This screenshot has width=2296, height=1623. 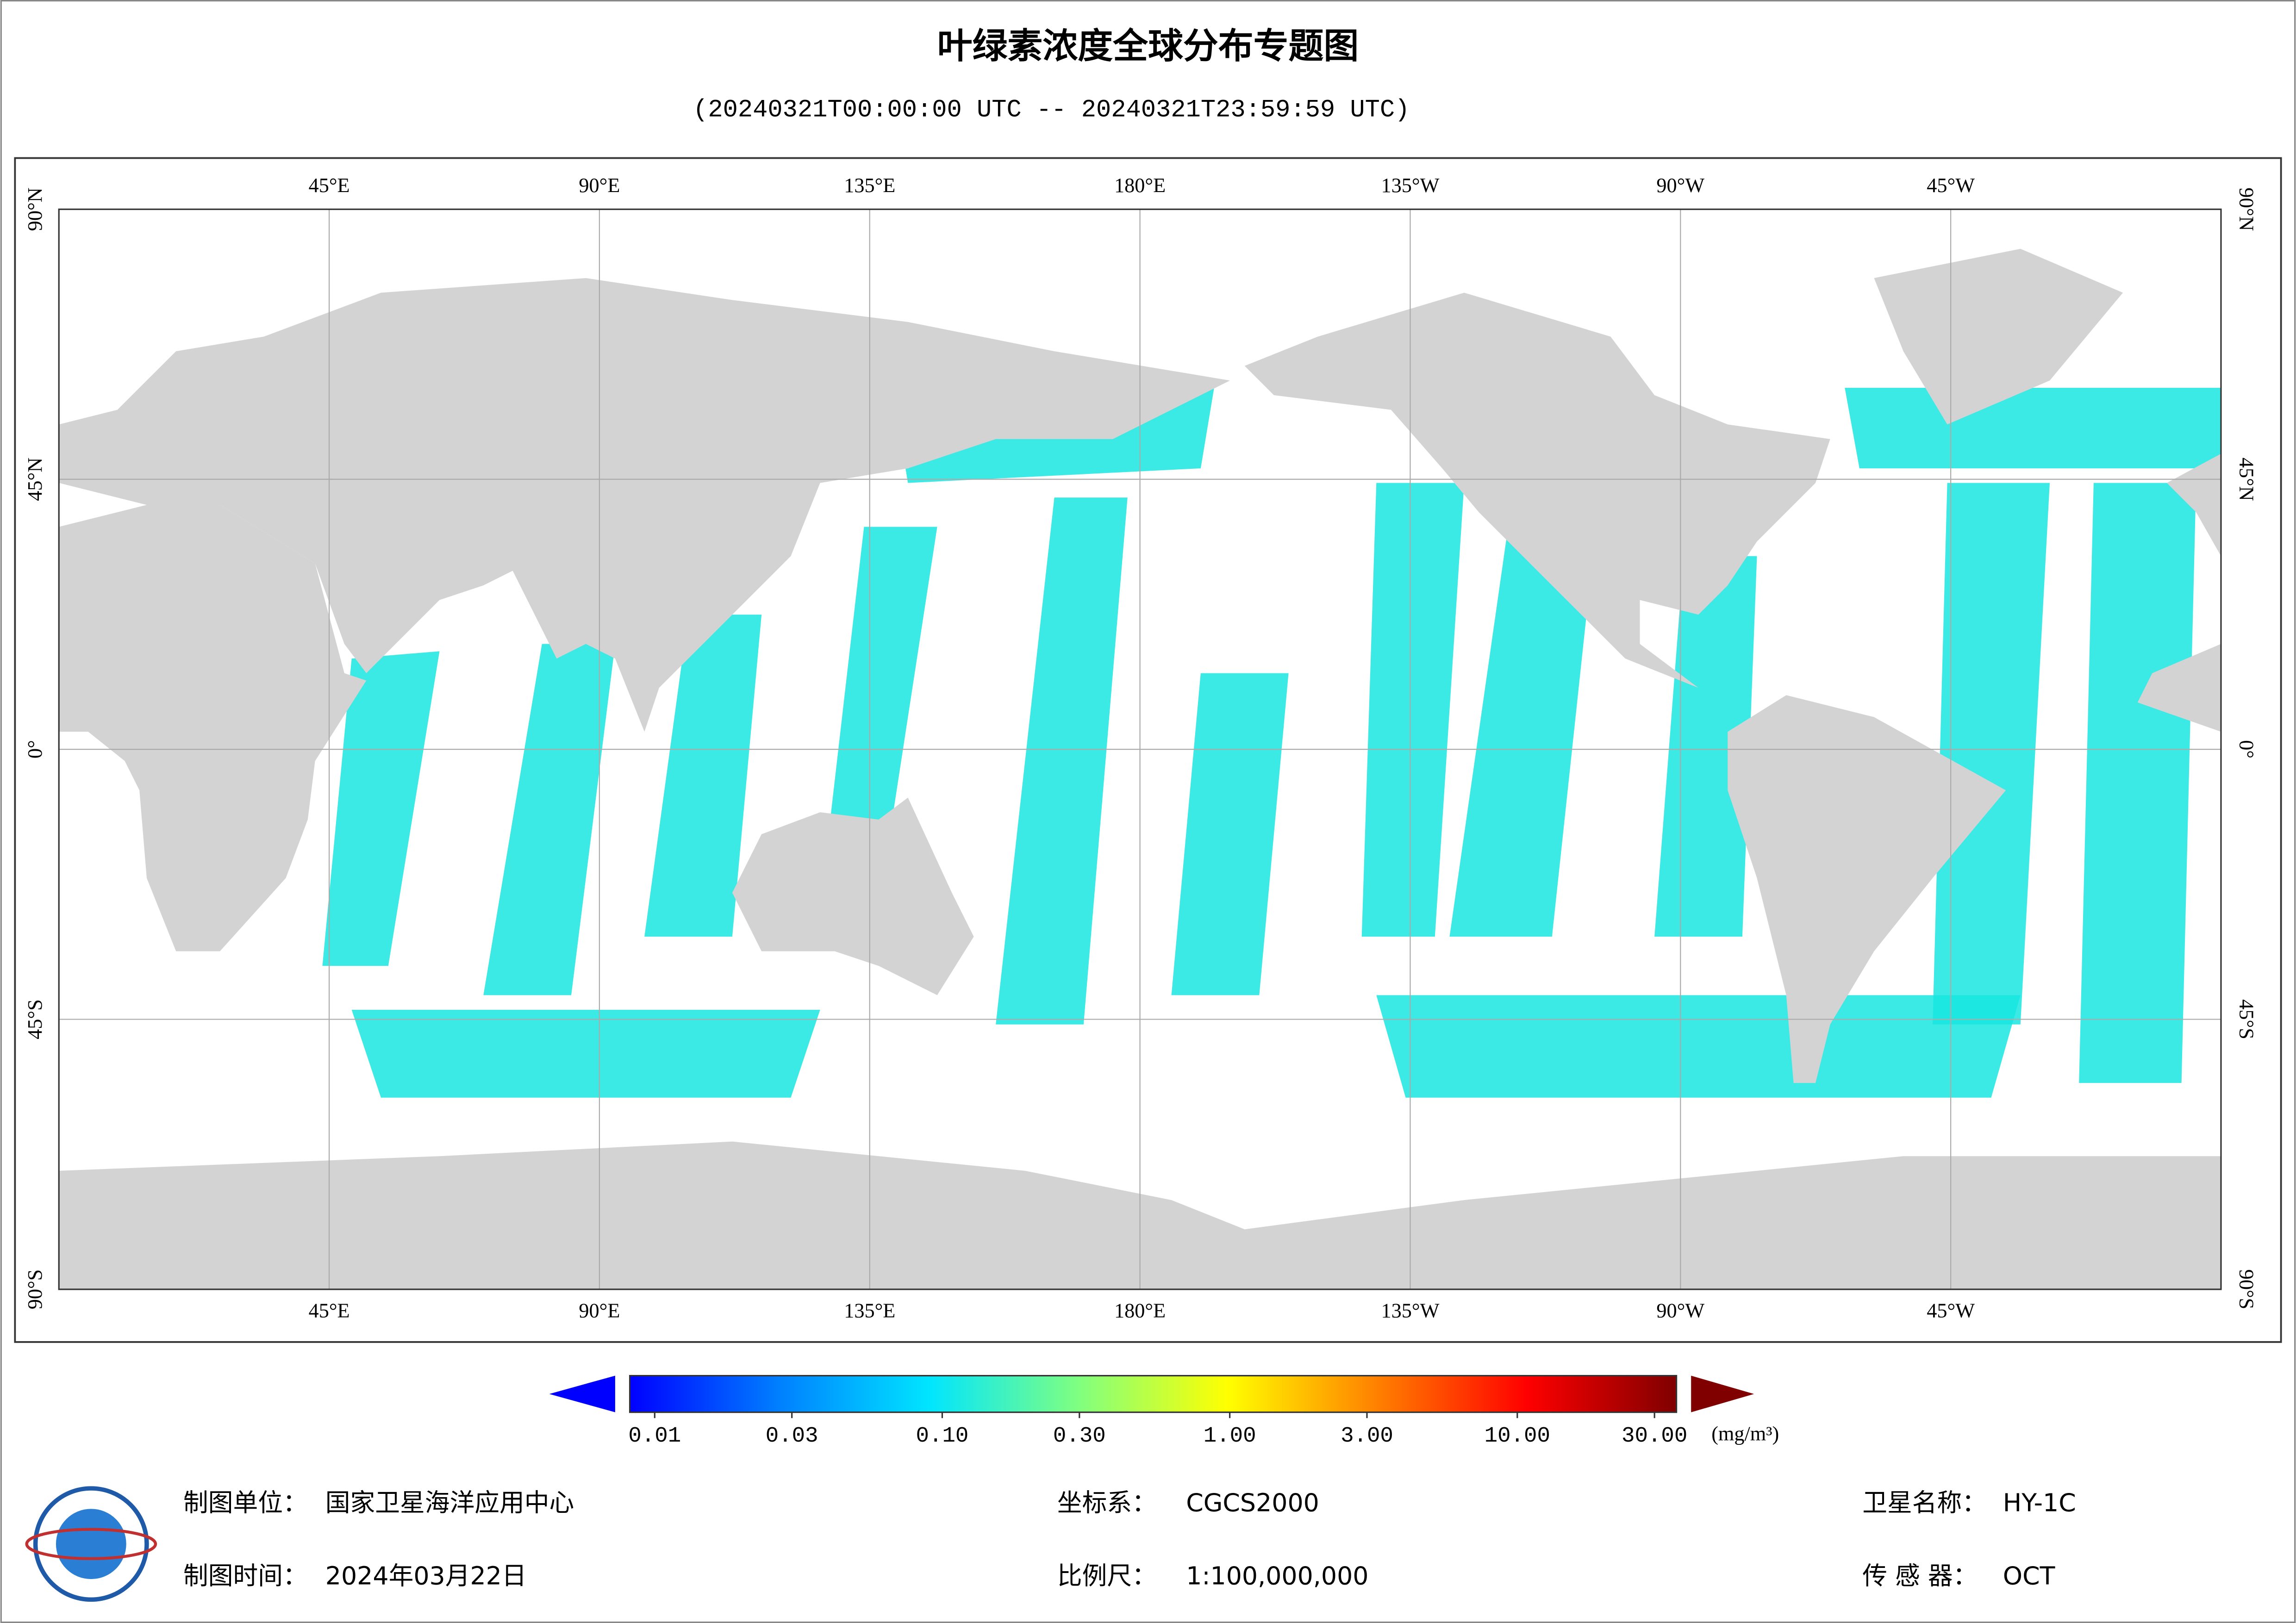 I want to click on colorbar-unit: (mg/m³), so click(x=1745, y=1433).